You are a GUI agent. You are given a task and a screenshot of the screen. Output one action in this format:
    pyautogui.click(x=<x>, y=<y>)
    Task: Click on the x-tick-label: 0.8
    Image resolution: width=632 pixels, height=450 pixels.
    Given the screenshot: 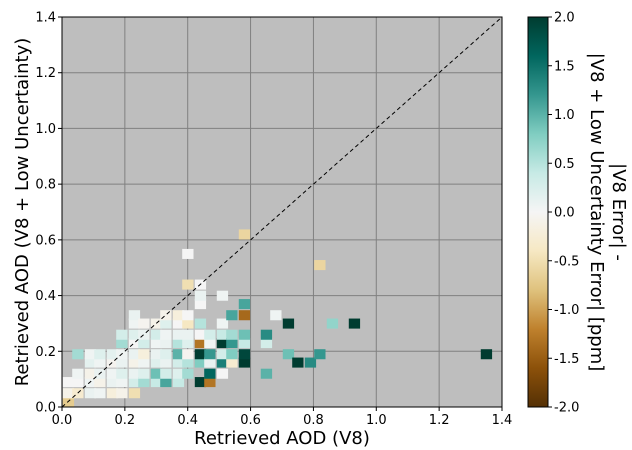 What is the action you would take?
    pyautogui.click(x=313, y=420)
    